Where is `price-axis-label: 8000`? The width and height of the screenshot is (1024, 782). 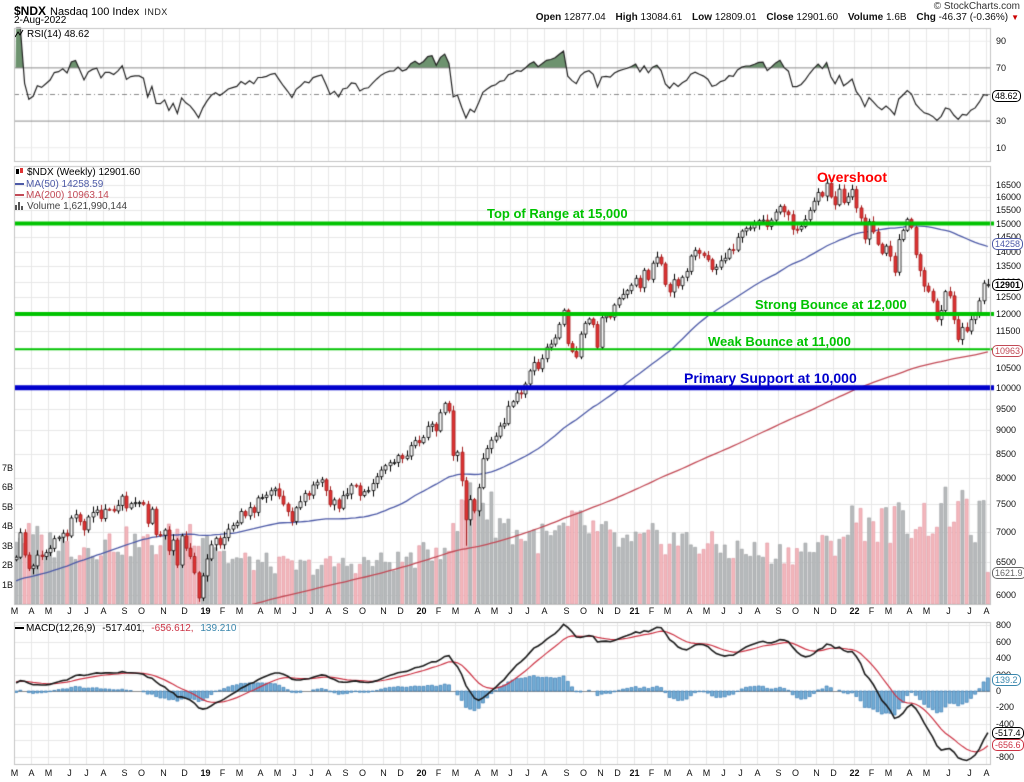 price-axis-label: 8000 is located at coordinates (1006, 478).